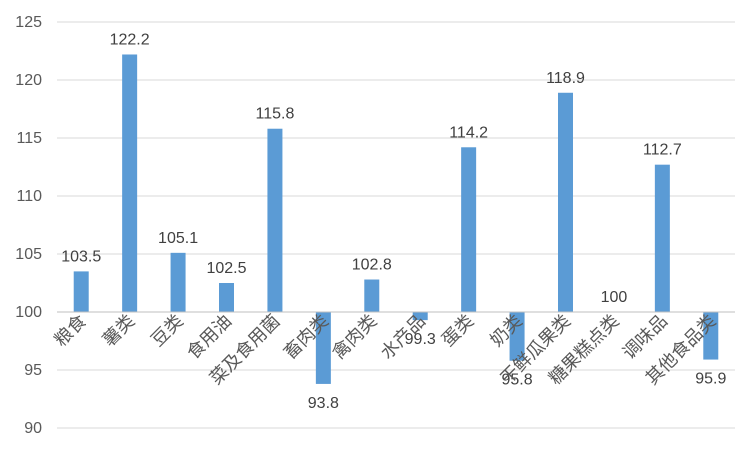 Image resolution: width=754 pixels, height=452 pixels. Describe the element at coordinates (178, 238) in the screenshot. I see `data-label: 105.1` at that location.